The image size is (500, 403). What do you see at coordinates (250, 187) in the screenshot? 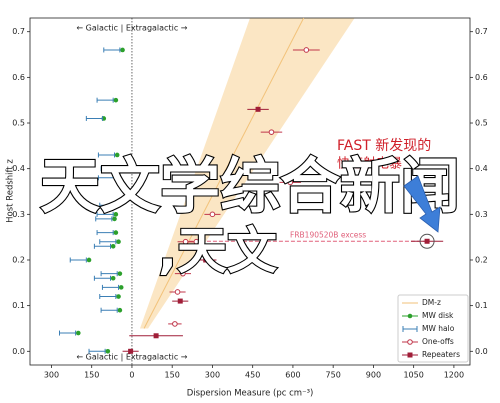
I see `headline: 天文学综合新闻` at bounding box center [250, 187].